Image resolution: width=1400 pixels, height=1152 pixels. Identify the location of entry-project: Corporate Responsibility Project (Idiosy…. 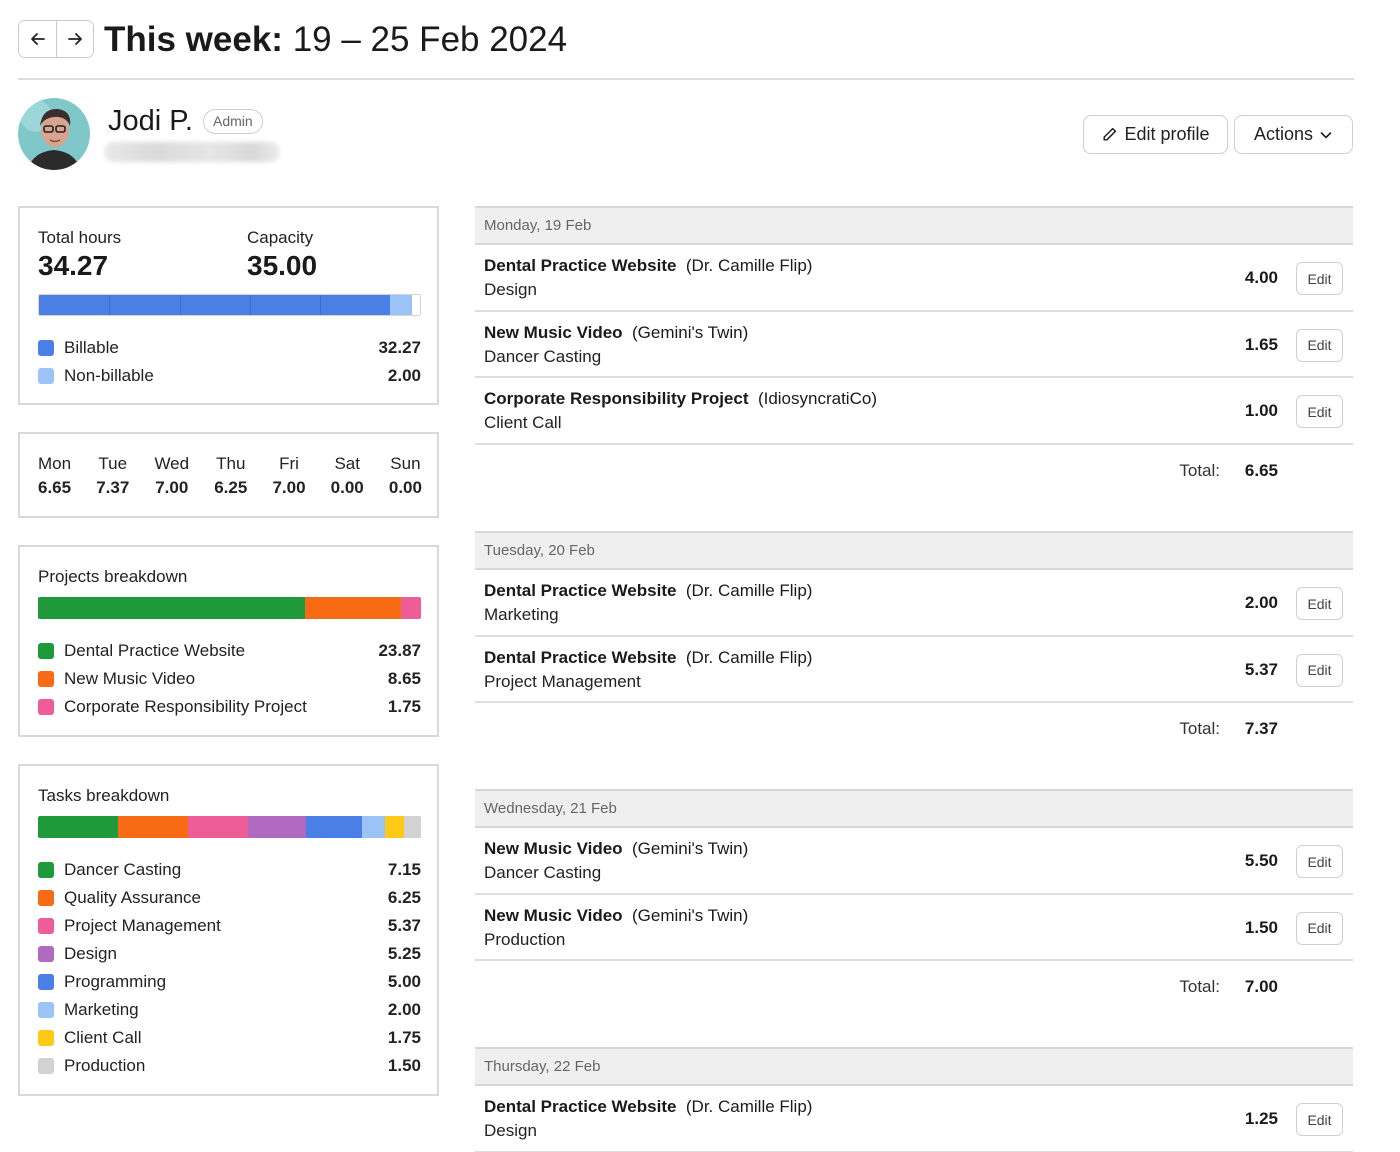
(680, 399).